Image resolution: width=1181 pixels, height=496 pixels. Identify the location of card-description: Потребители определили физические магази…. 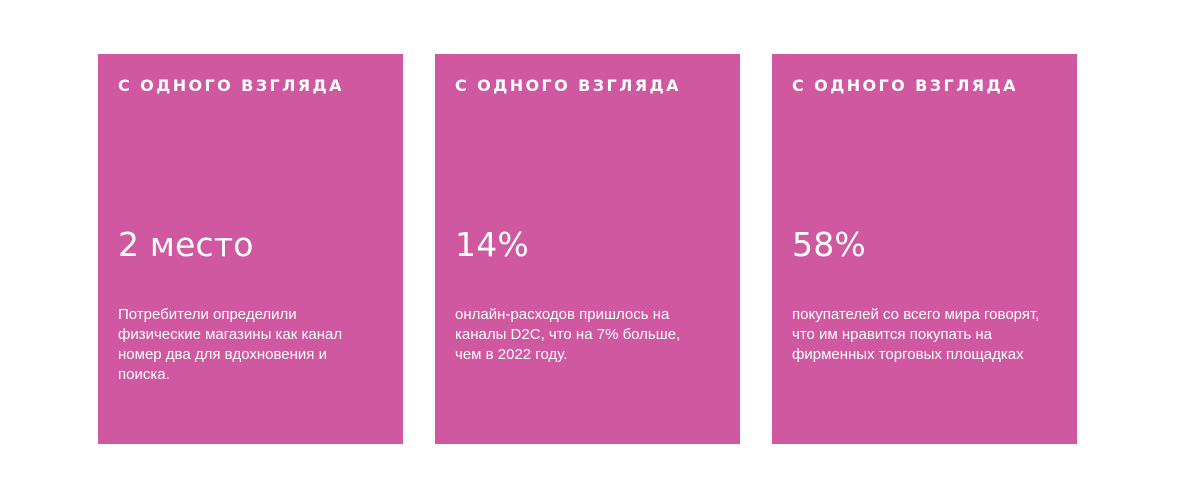
(254, 345).